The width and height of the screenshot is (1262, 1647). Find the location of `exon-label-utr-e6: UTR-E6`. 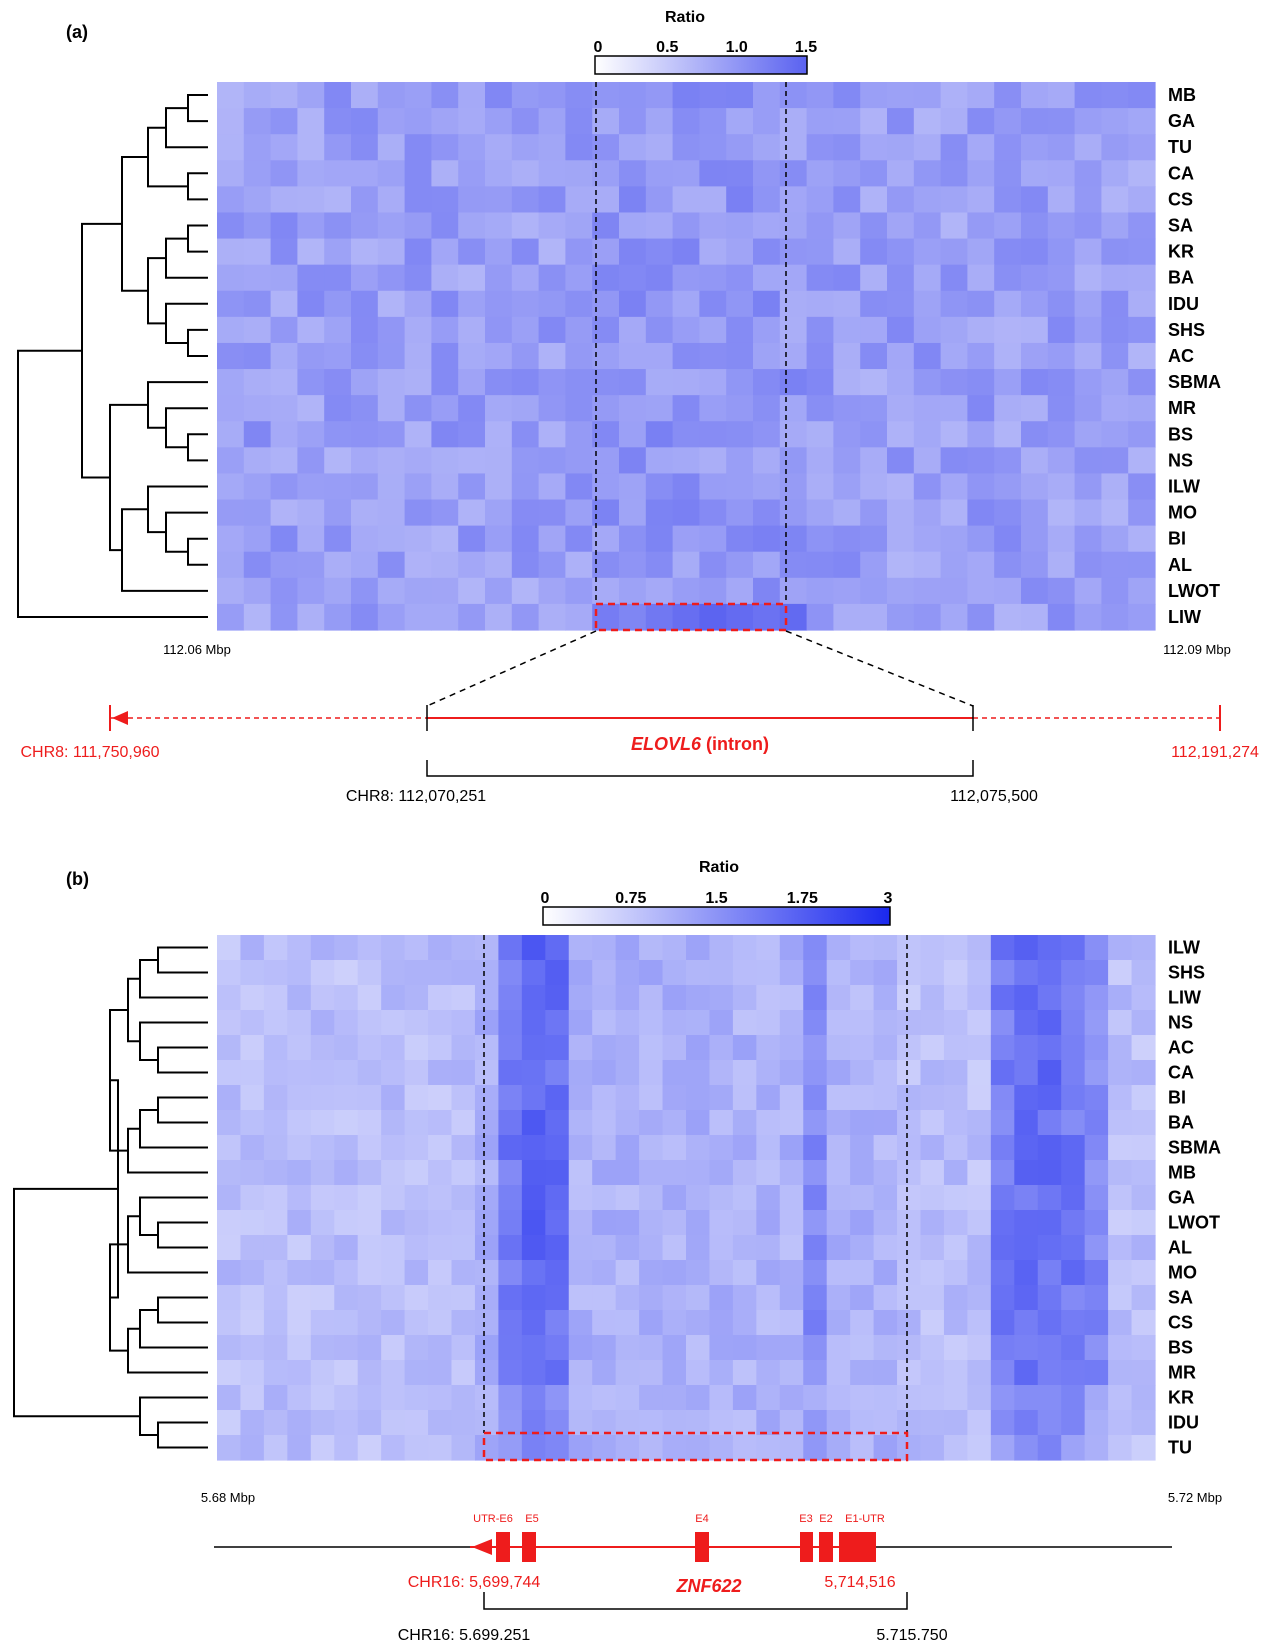

exon-label-utr-e6: UTR-E6 is located at coordinates (493, 1519).